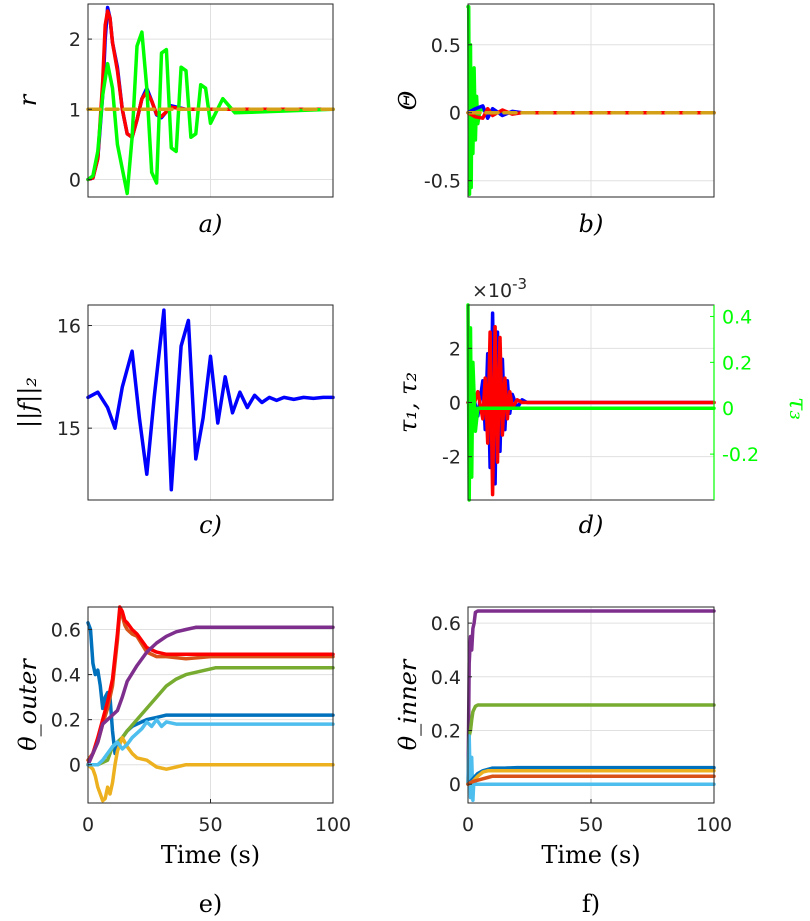 The width and height of the screenshot is (810, 921). I want to click on y-tick-label: -2, so click(451, 458).